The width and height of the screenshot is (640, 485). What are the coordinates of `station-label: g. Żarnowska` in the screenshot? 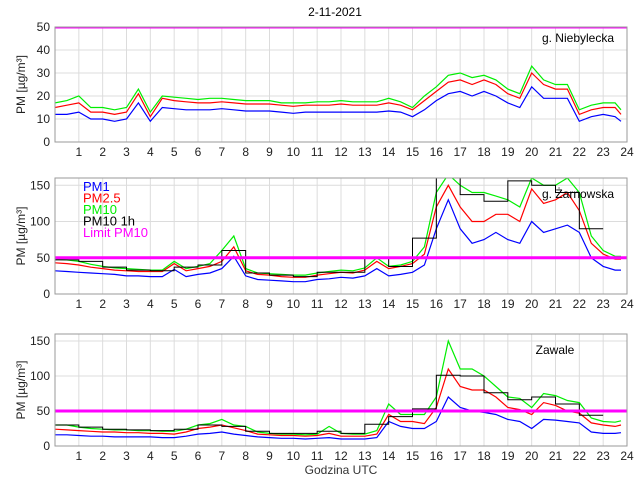 It's located at (578, 194).